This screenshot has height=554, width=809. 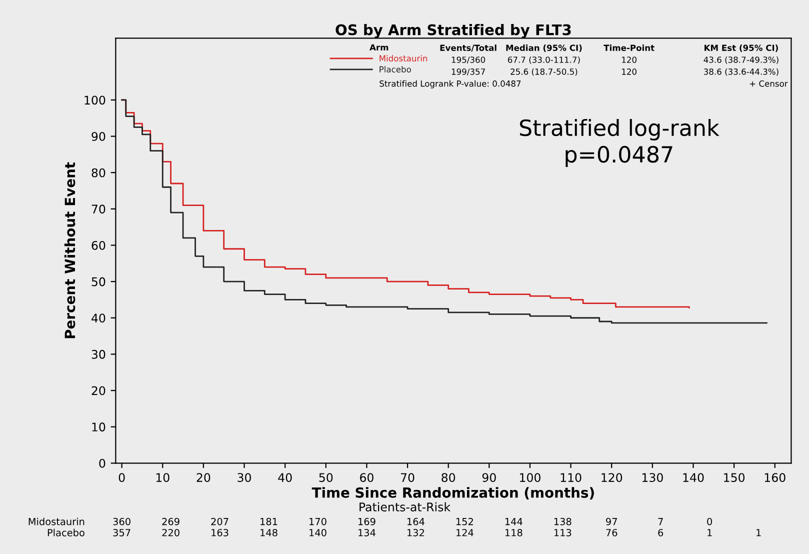 What do you see at coordinates (620, 143) in the screenshot?
I see `annotation: Stratified log-rank p=0.0487` at bounding box center [620, 143].